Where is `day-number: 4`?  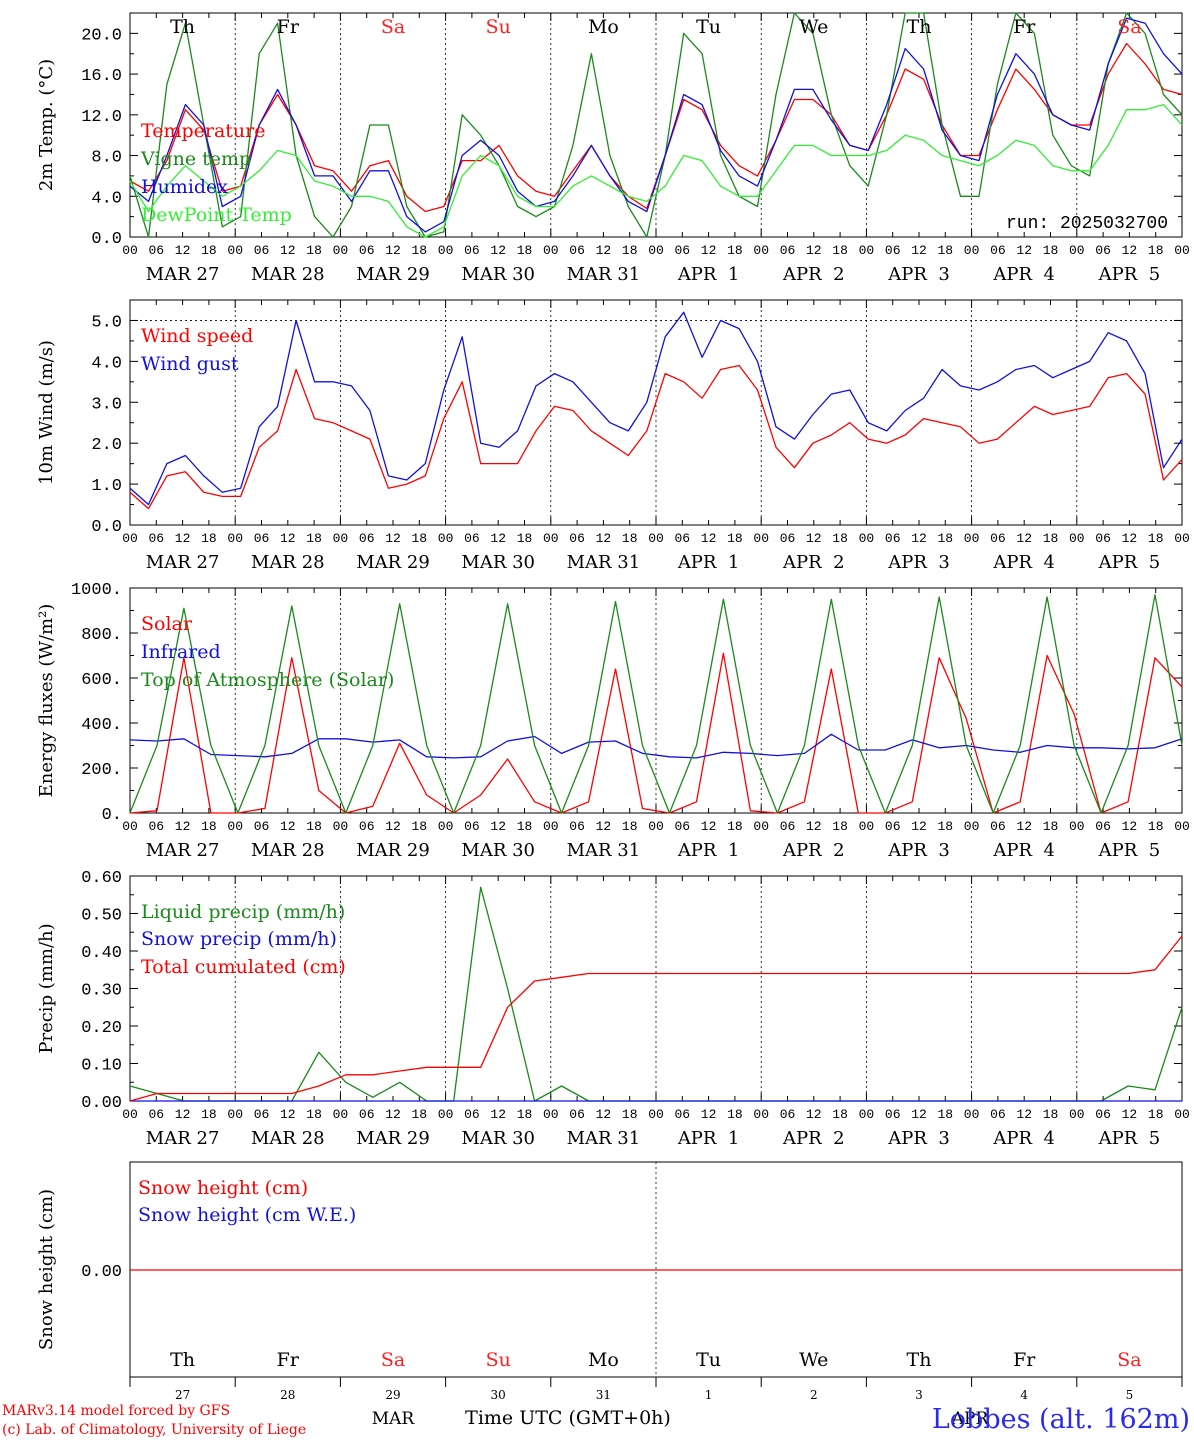 day-number: 4 is located at coordinates (1024, 1395).